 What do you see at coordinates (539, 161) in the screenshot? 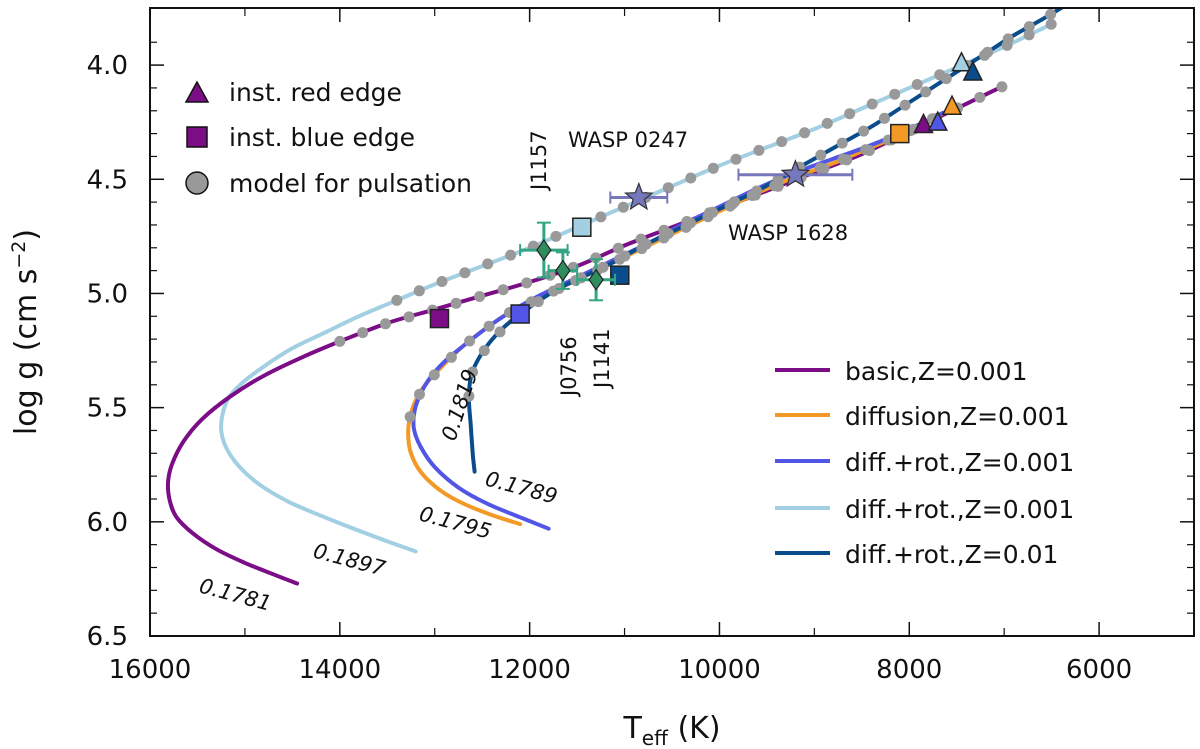
I see `label-j1157: J1157` at bounding box center [539, 161].